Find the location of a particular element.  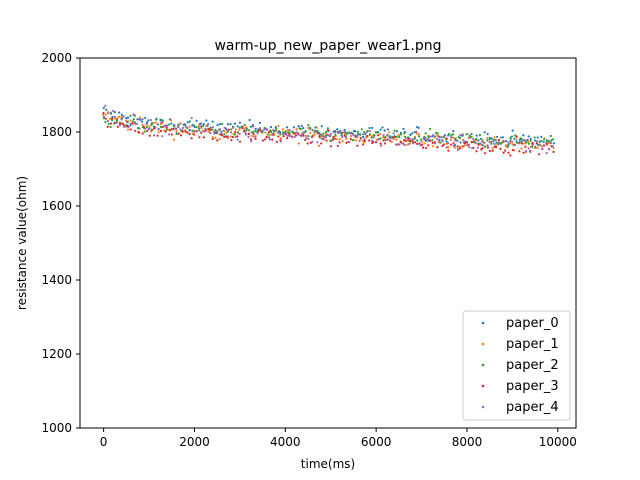

x-tick-label: 0 is located at coordinates (104, 442).